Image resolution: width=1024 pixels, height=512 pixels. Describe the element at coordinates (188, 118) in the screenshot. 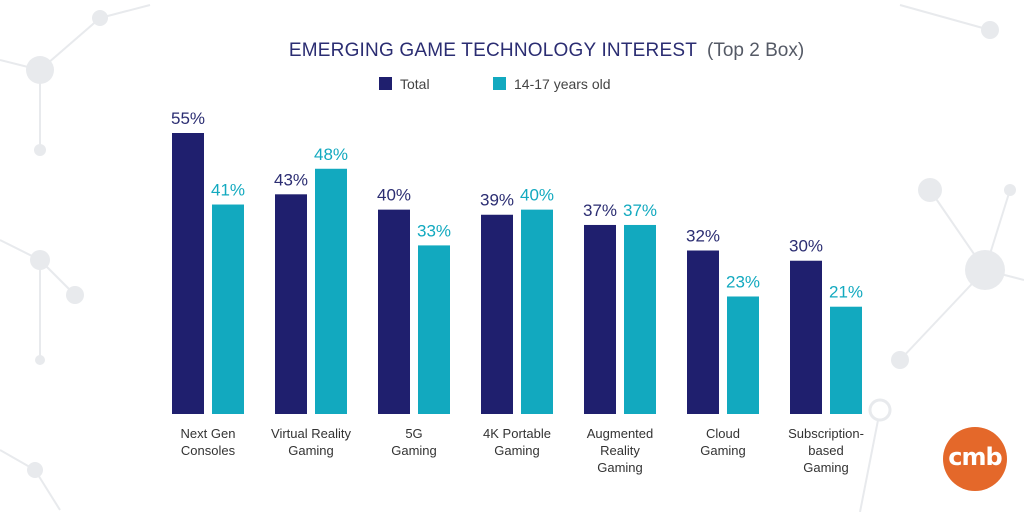

I see `value-label-total-1: 55%` at that location.